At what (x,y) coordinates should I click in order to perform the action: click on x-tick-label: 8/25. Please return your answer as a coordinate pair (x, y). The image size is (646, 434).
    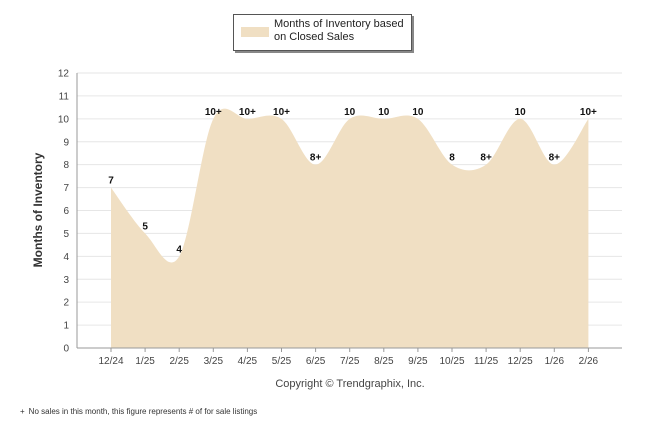
    Looking at the image, I should click on (384, 361).